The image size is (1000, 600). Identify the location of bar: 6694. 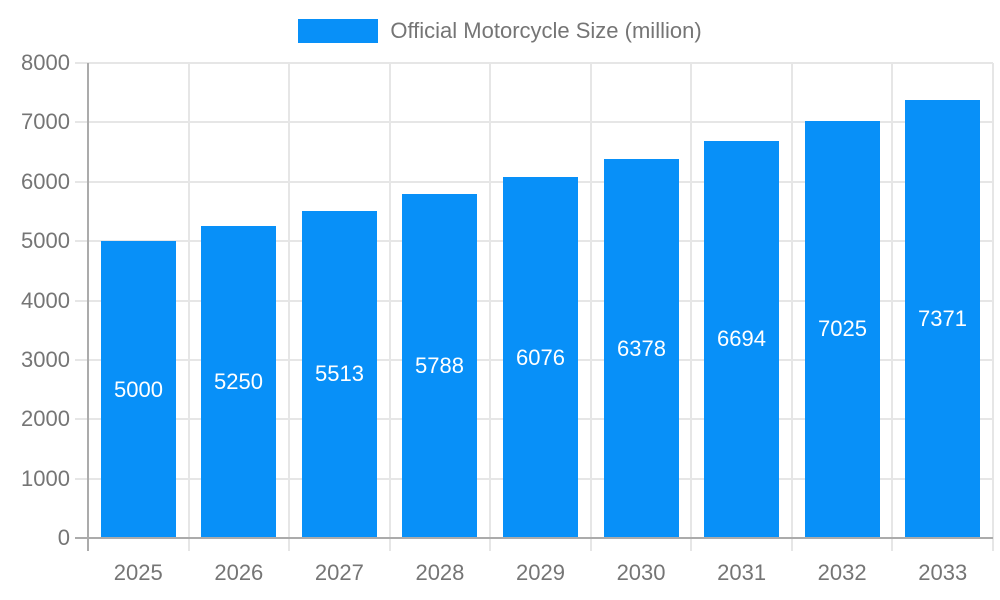
(741, 339).